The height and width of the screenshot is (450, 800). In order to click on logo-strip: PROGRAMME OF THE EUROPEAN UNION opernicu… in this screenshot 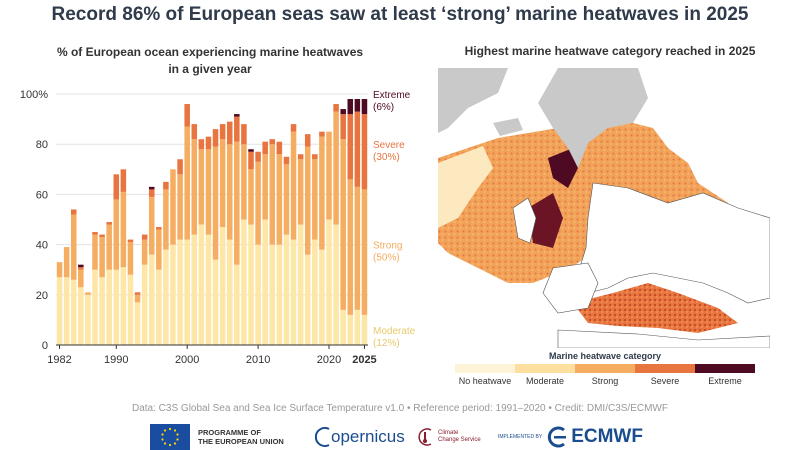, I will do `click(470, 437)`.